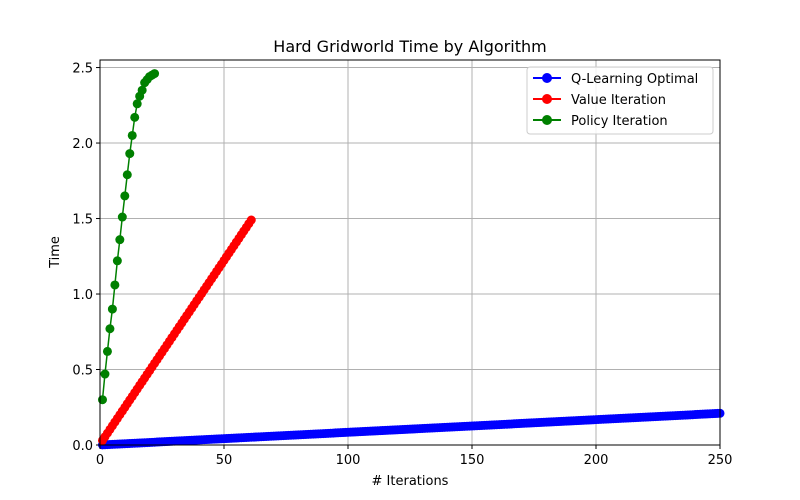 The image size is (800, 500). I want to click on y-tick-label: 1.5, so click(82, 220).